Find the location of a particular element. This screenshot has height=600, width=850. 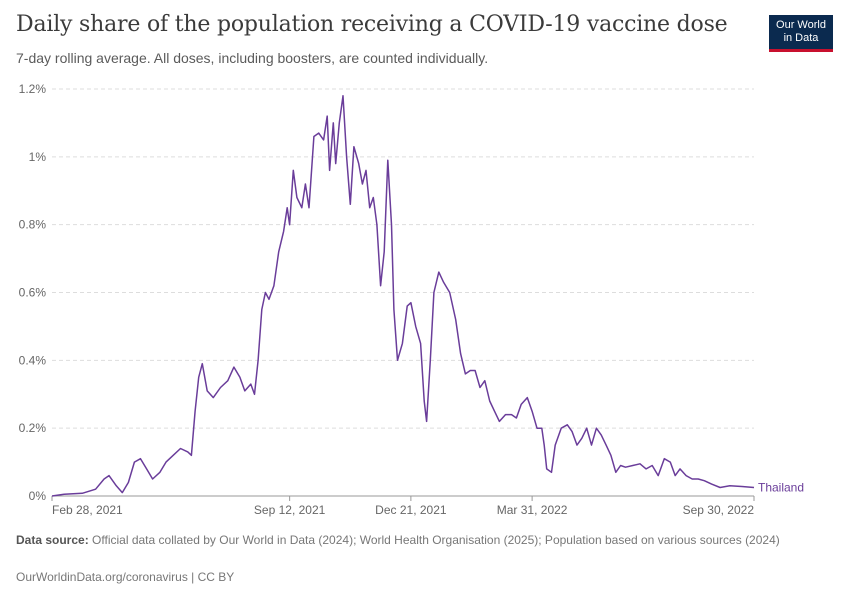

y-tick-label: 1% is located at coordinates (38, 157).